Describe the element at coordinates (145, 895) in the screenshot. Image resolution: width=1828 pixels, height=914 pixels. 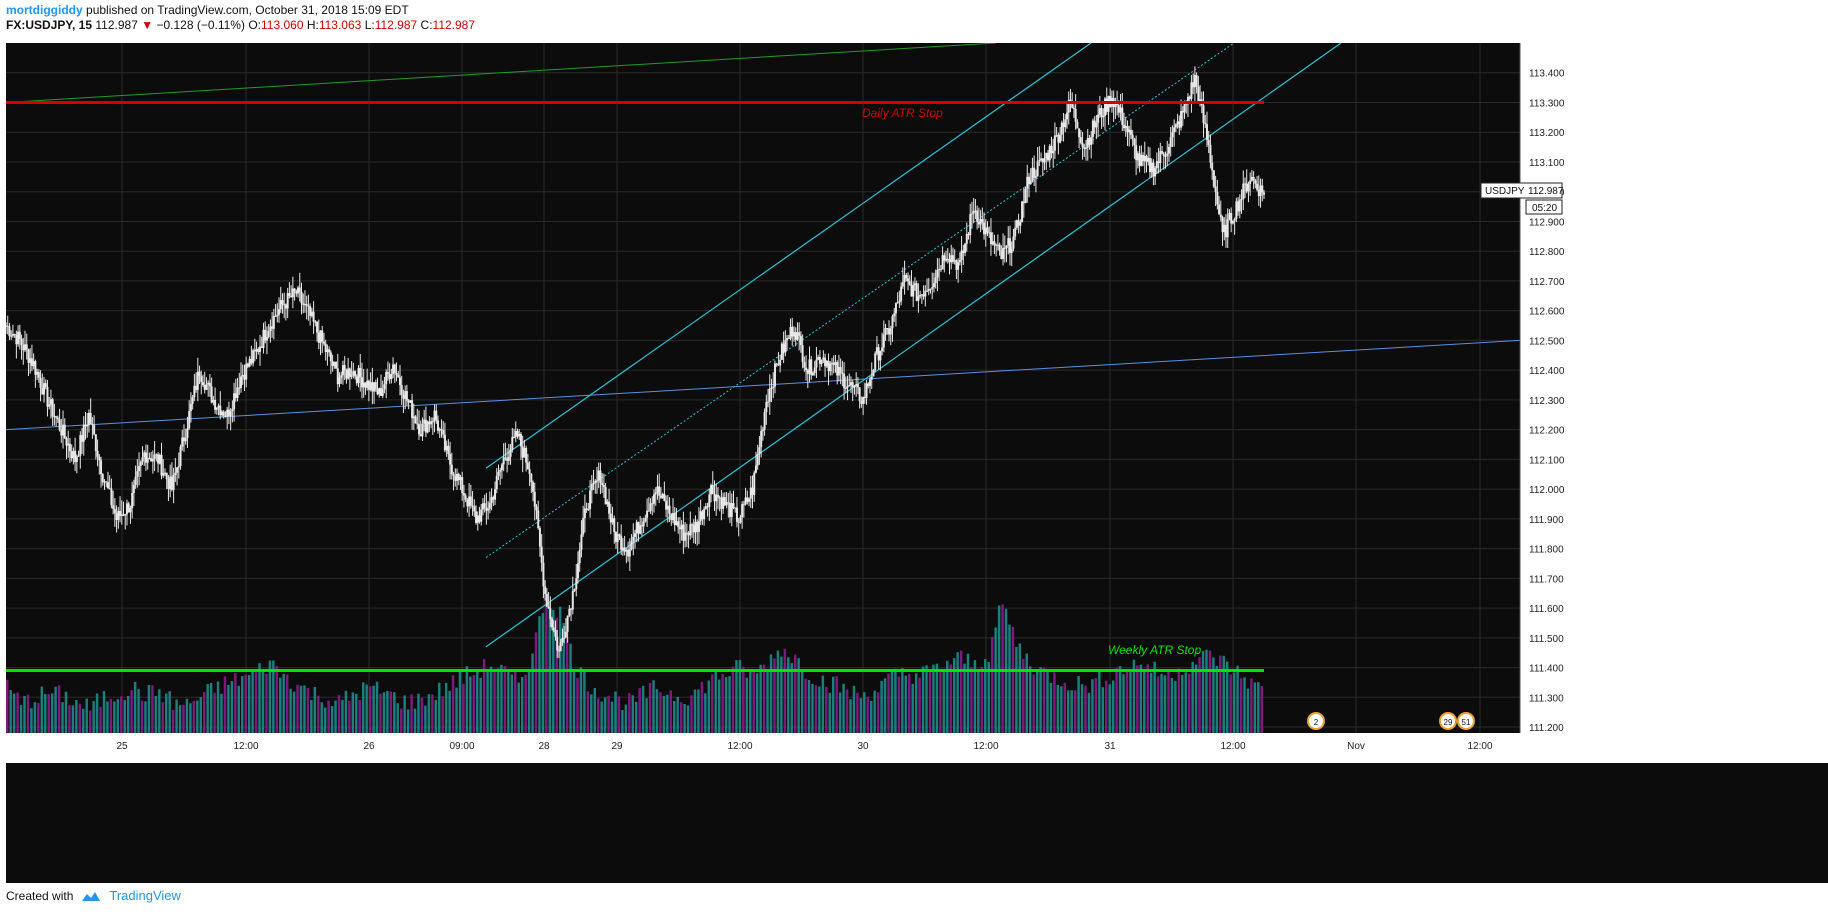
I see `tradingview-link: TradingView` at that location.